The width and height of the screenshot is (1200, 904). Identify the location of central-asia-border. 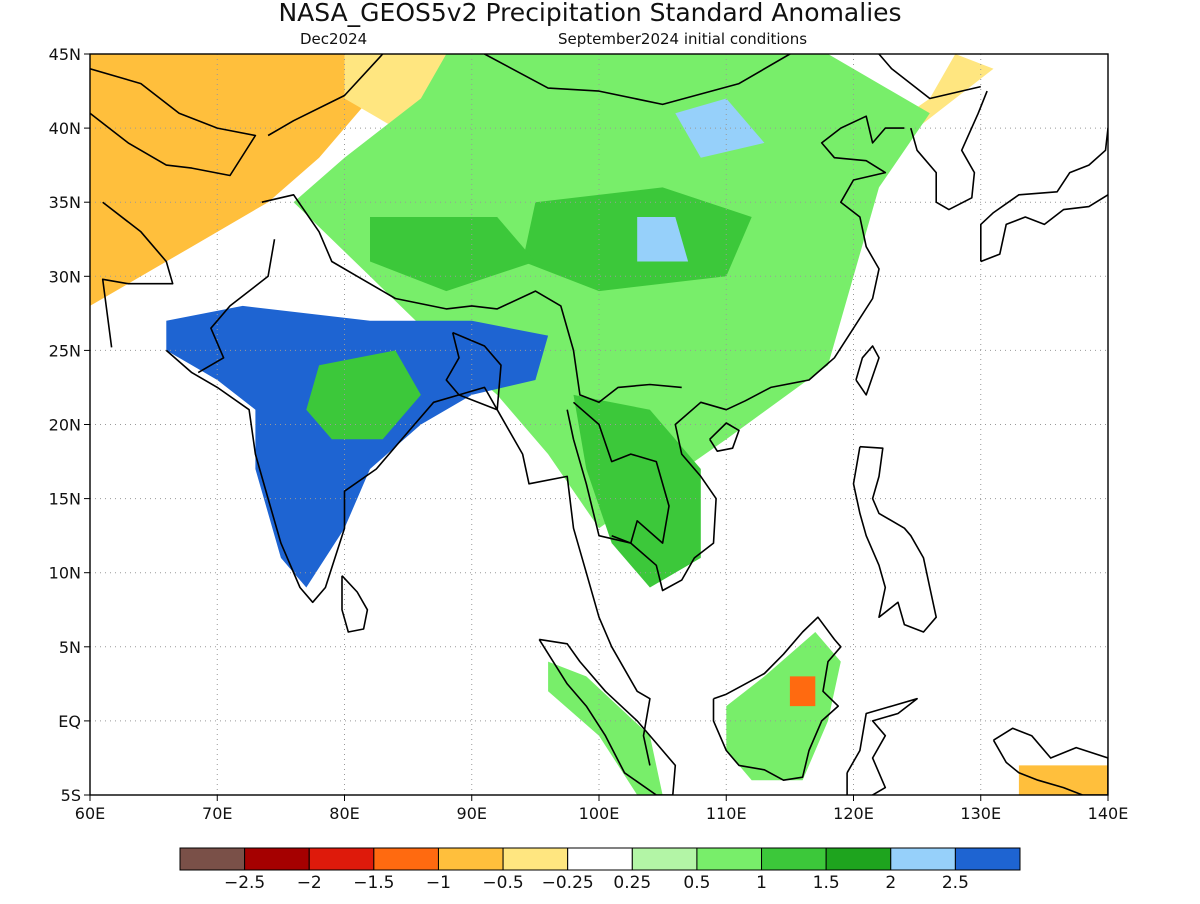
(173, 122).